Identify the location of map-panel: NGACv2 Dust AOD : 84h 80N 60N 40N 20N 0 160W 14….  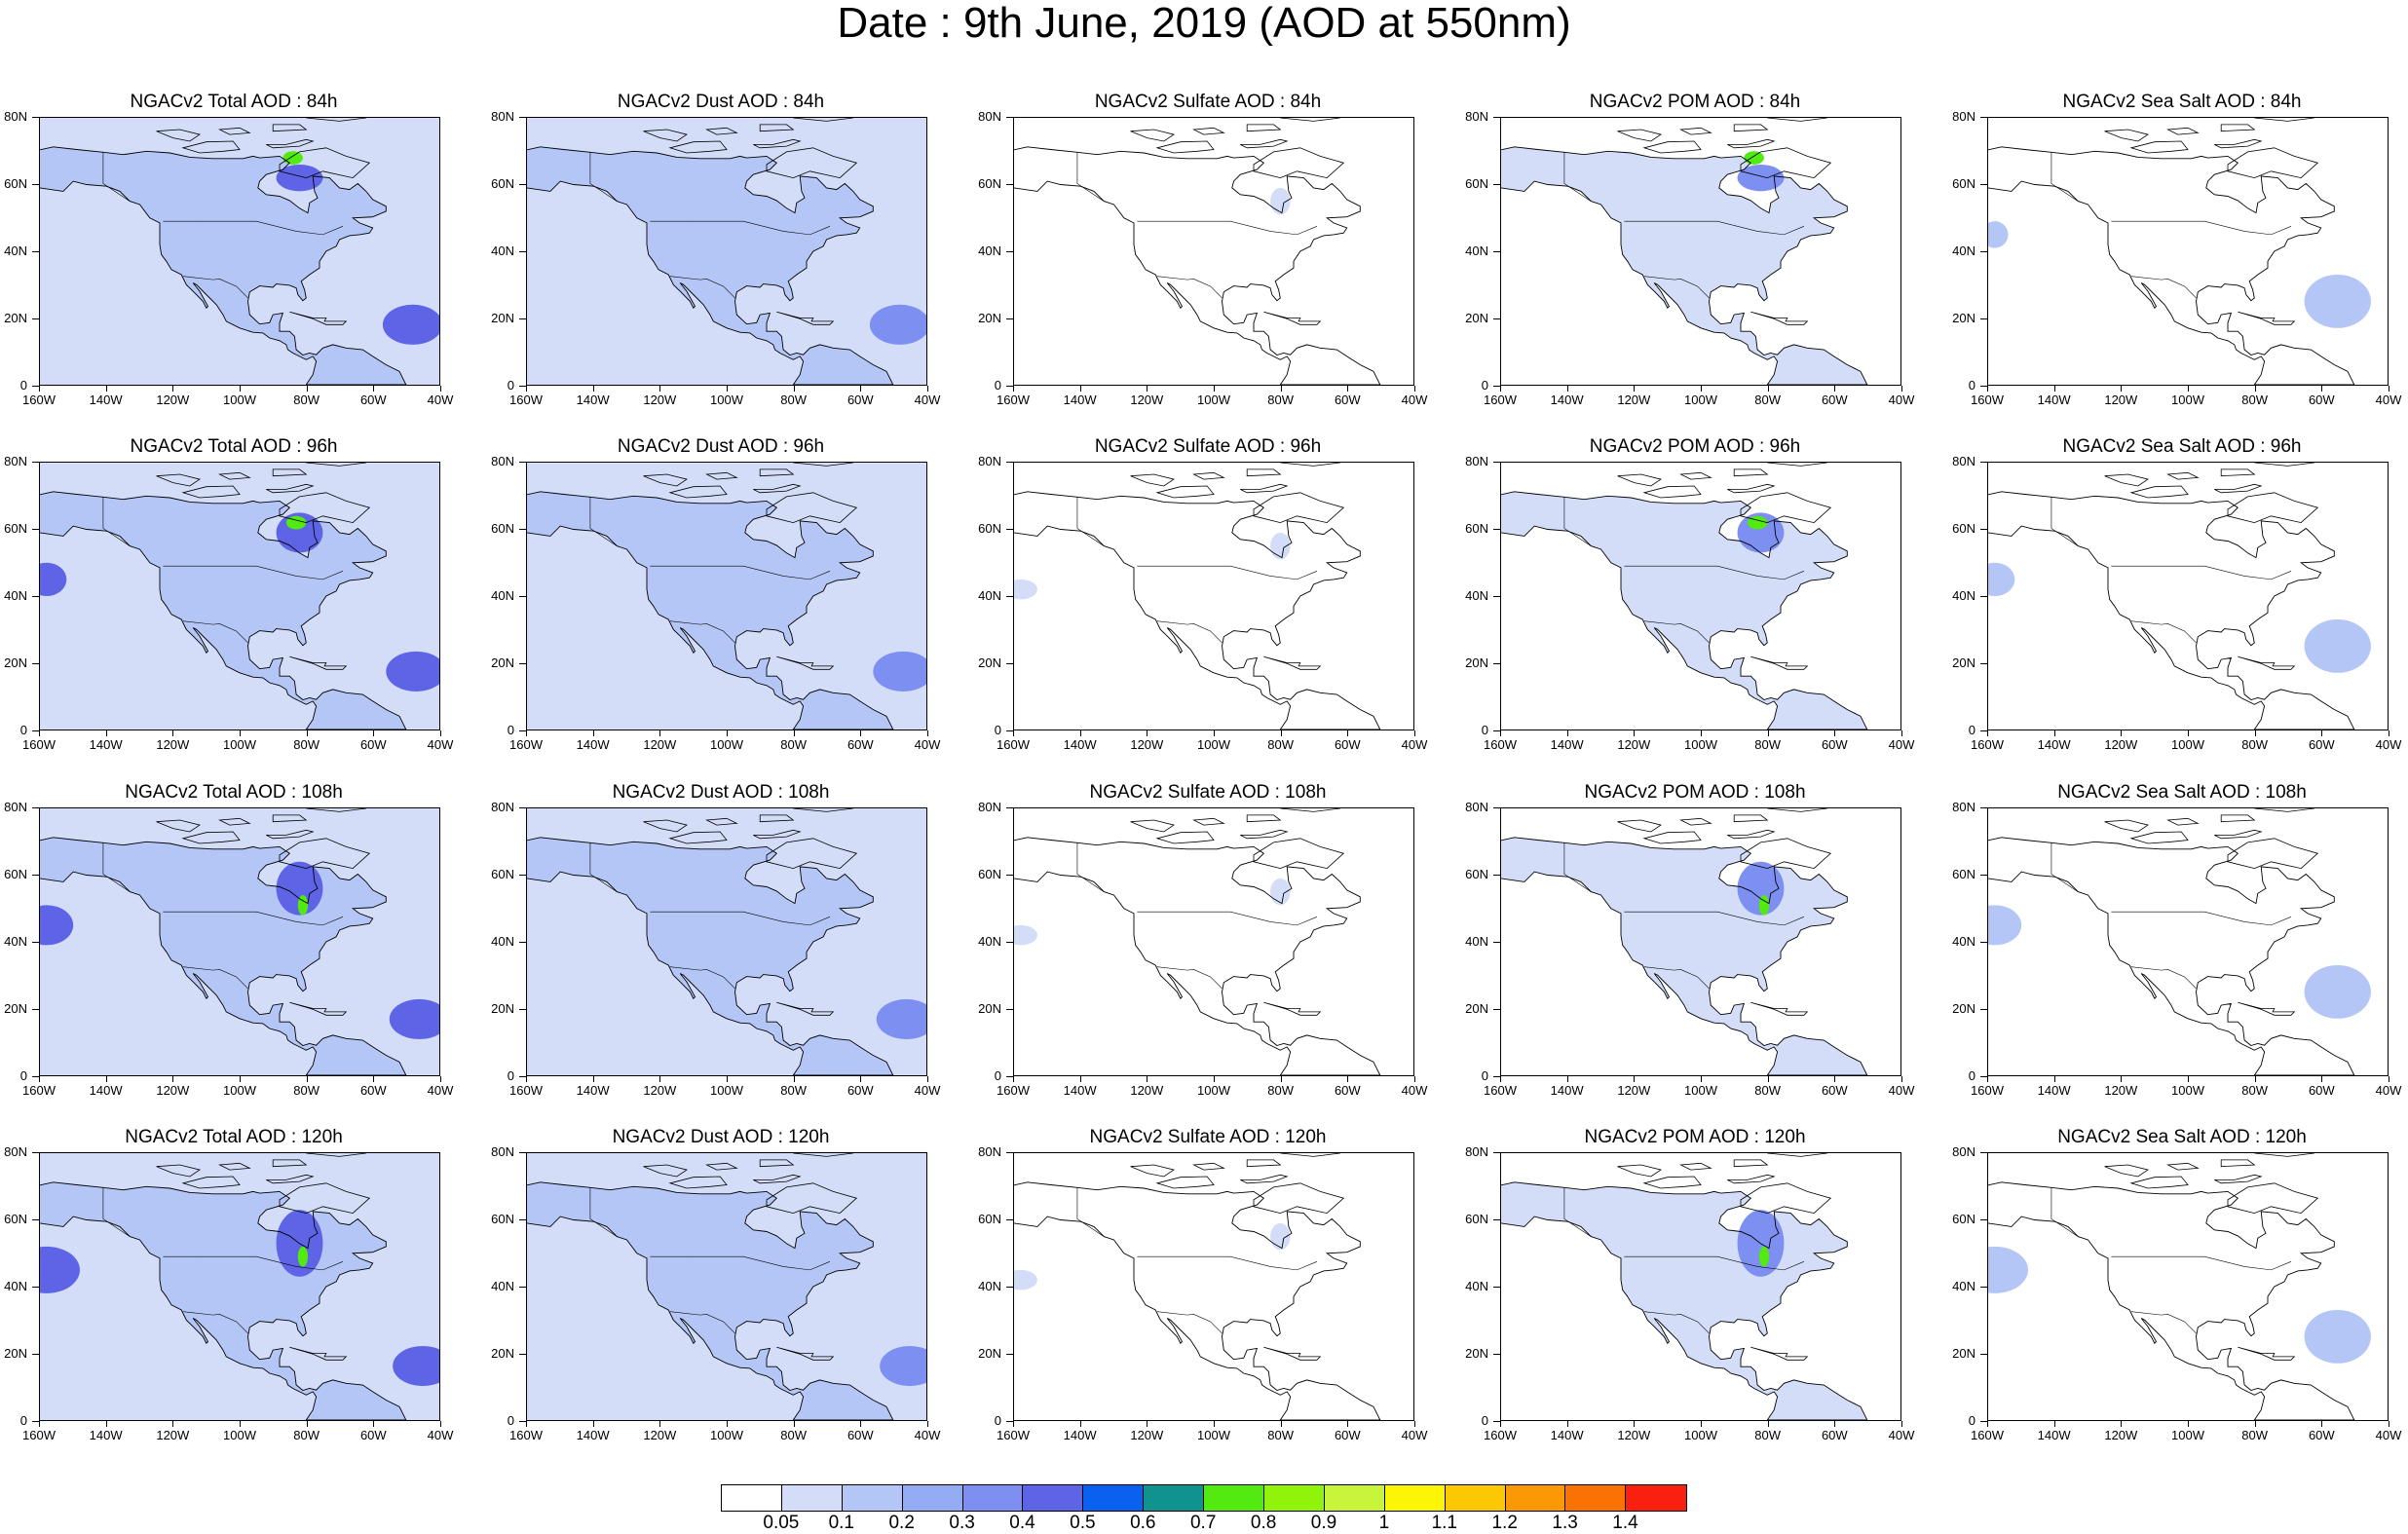
(721, 258).